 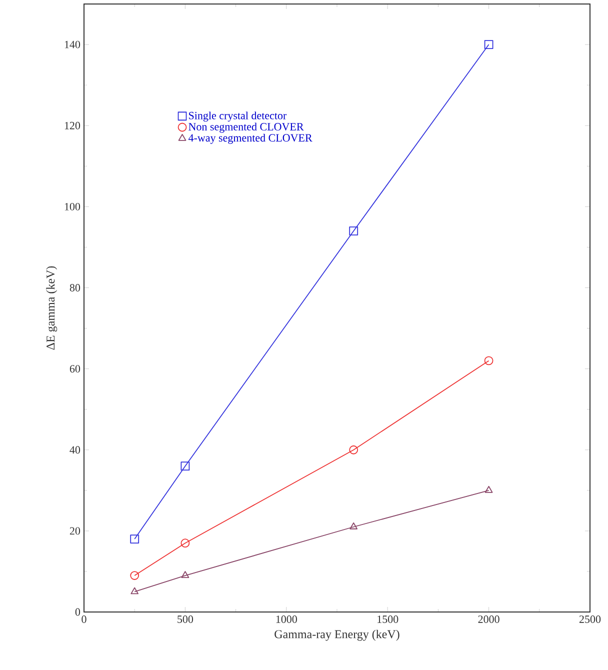 What do you see at coordinates (590, 619) in the screenshot?
I see `x-tick-label: 2500` at bounding box center [590, 619].